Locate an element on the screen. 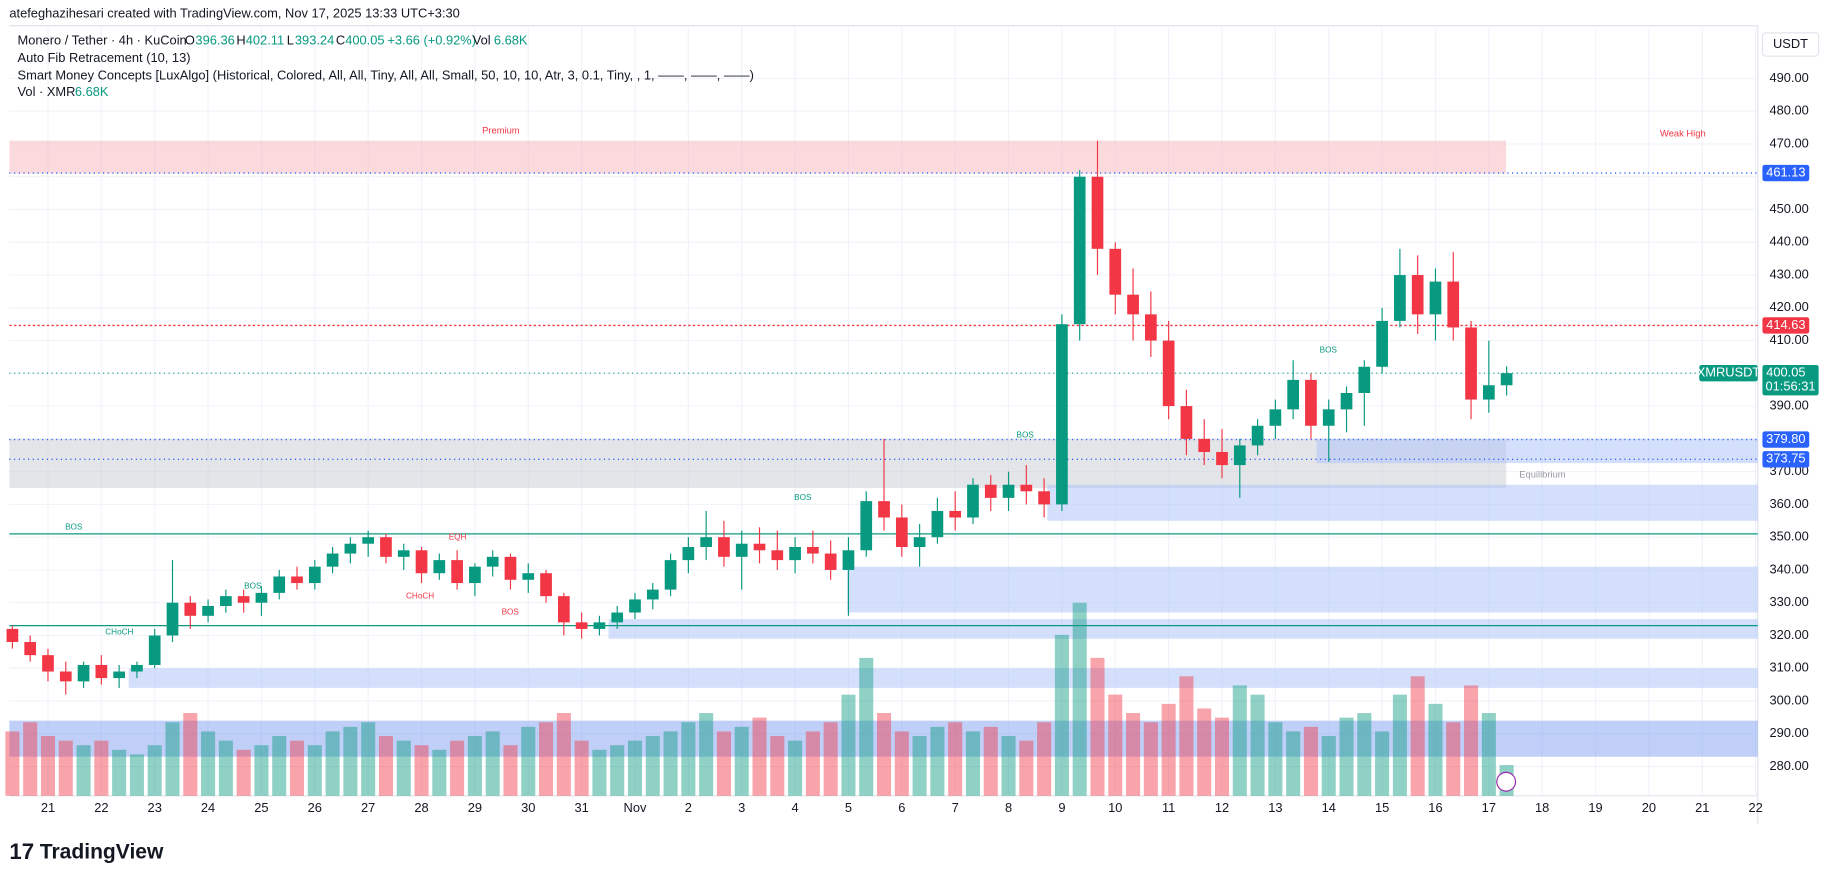  annotation: Equilibrium is located at coordinates (1542, 474).